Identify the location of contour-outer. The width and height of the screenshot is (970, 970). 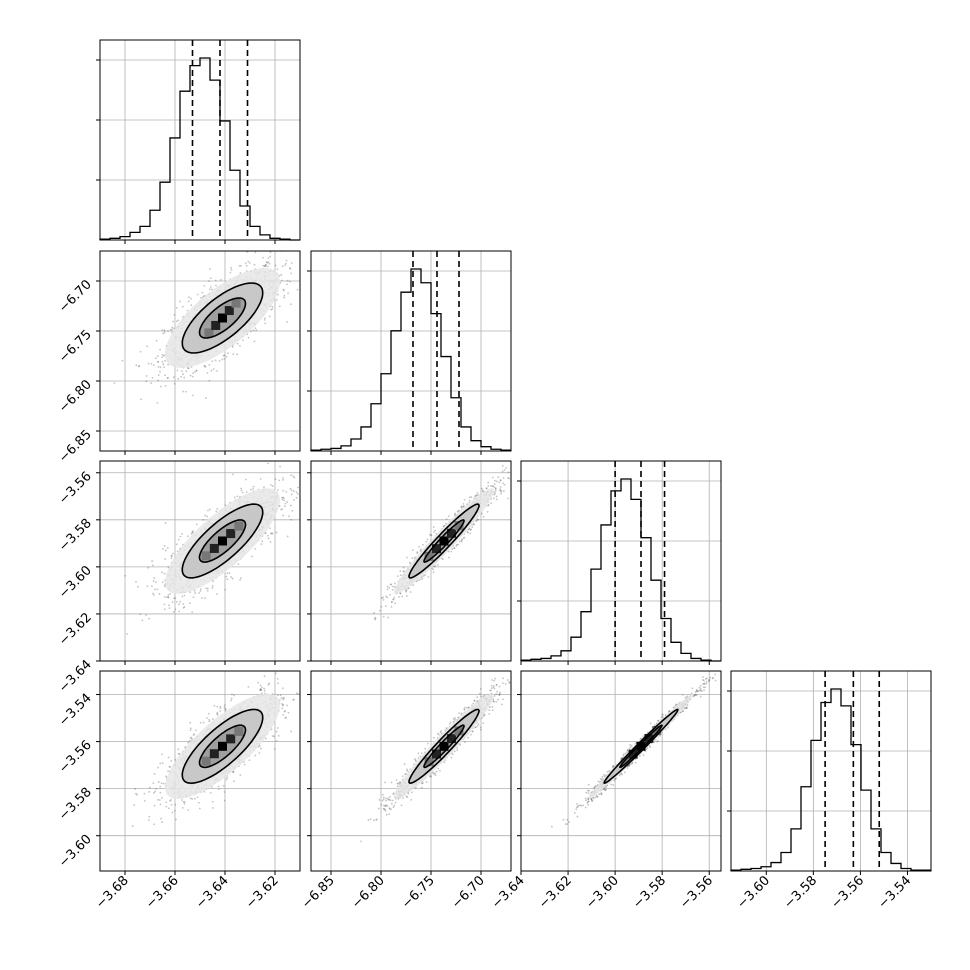
(222, 541).